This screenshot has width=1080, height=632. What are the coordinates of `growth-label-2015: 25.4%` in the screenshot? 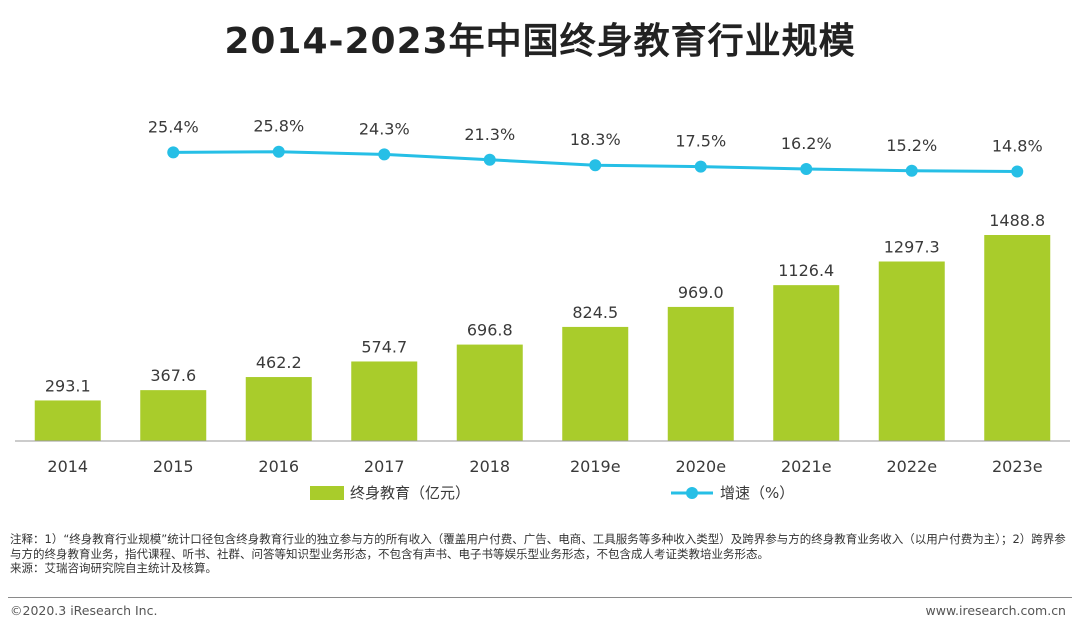 It's located at (173, 126).